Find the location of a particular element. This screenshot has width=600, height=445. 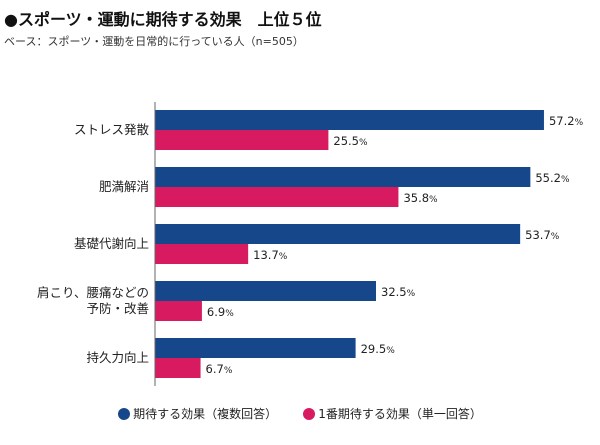

category-label-3-line-0: 肩こり、腰痛などの is located at coordinates (93, 292).